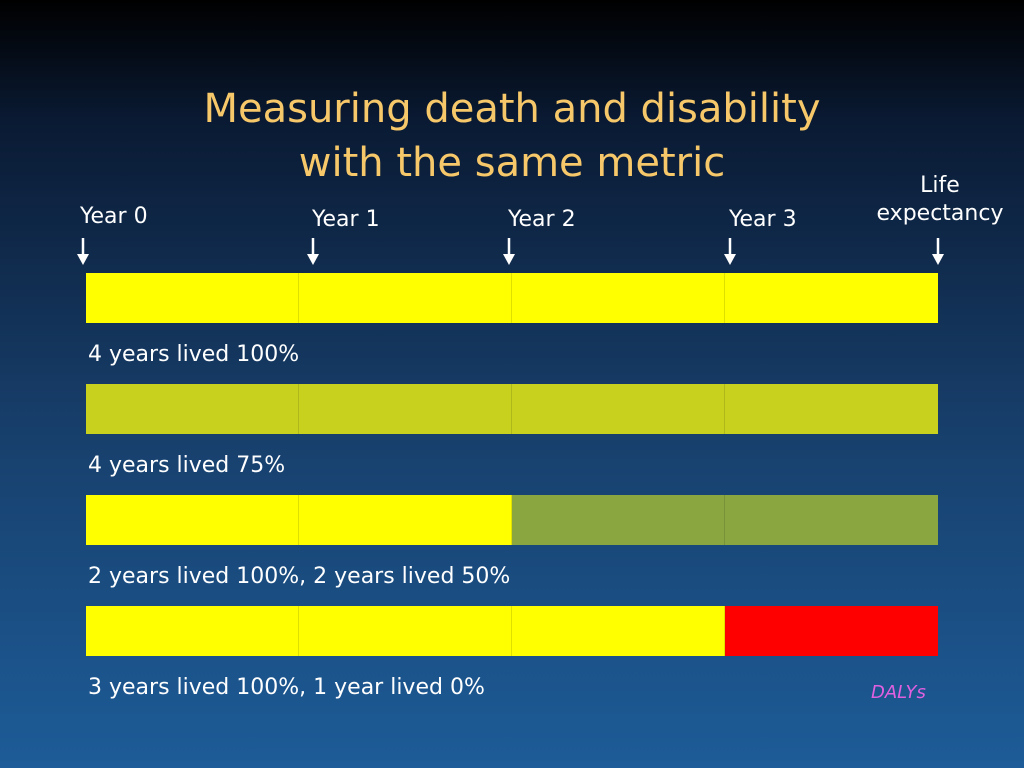 The width and height of the screenshot is (1024, 768). What do you see at coordinates (940, 213) in the screenshot?
I see `life-expectancy-line-2: expectancy` at bounding box center [940, 213].